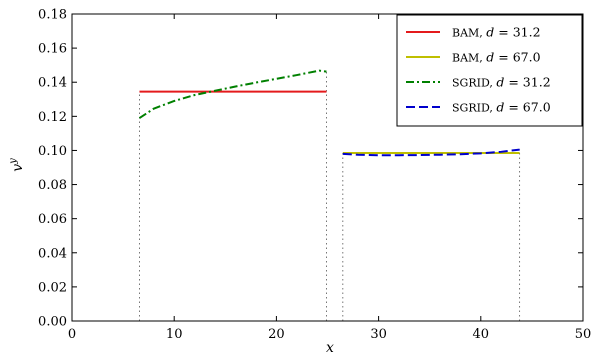  Describe the element at coordinates (52, 83) in the screenshot. I see `y-tick-label: 0.14` at that location.